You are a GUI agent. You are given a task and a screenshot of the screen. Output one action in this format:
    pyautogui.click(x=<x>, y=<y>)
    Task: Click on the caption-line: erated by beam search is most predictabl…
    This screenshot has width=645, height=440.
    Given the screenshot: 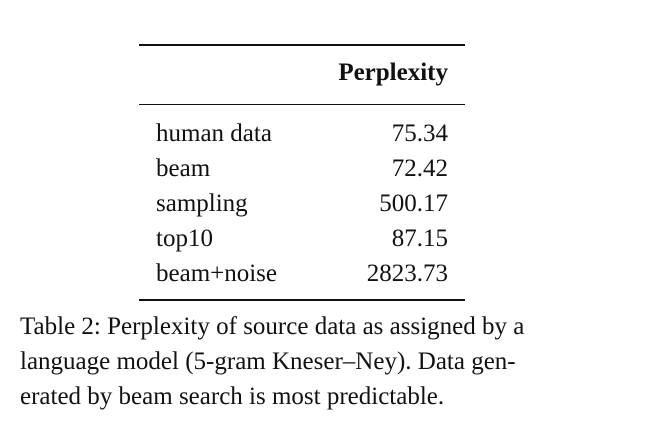 What is the action you would take?
    pyautogui.click(x=232, y=396)
    